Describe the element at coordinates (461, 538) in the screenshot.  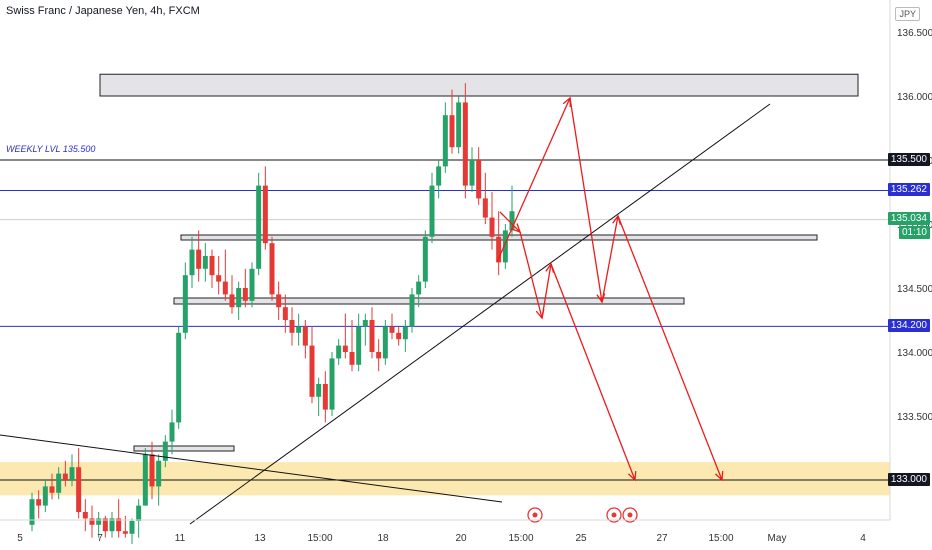
I see `x-tick-label: 20` at that location.